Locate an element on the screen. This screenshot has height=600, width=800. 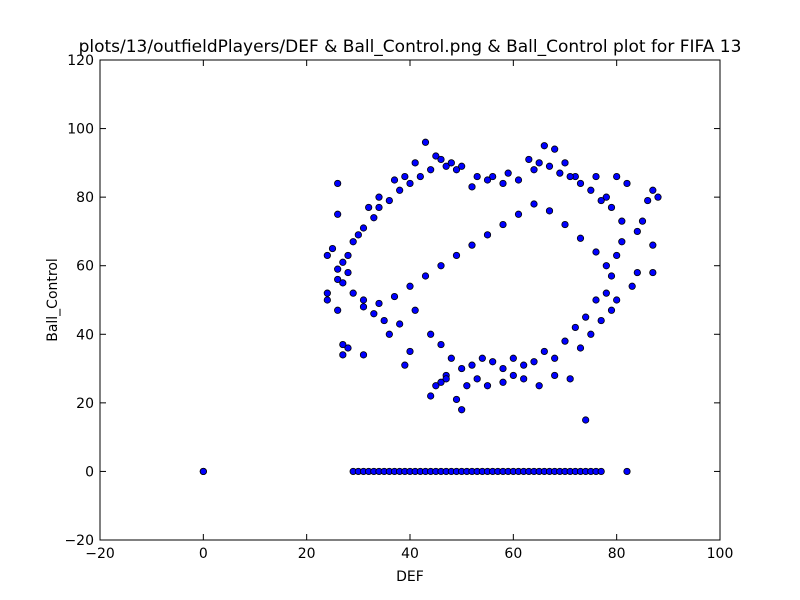
y-tick-label: −20 is located at coordinates (79, 541).